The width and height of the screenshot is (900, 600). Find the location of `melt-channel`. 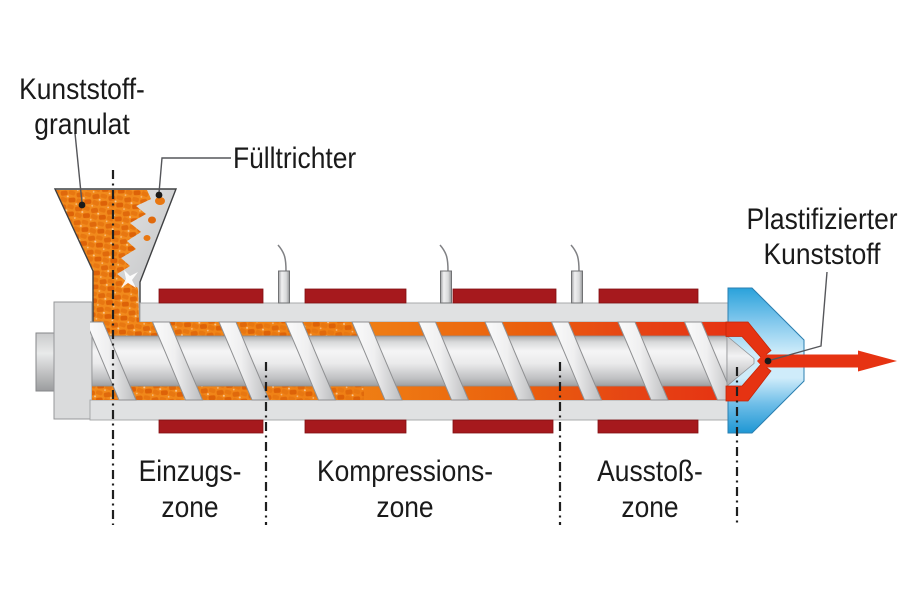

melt-channel is located at coordinates (811, 361).